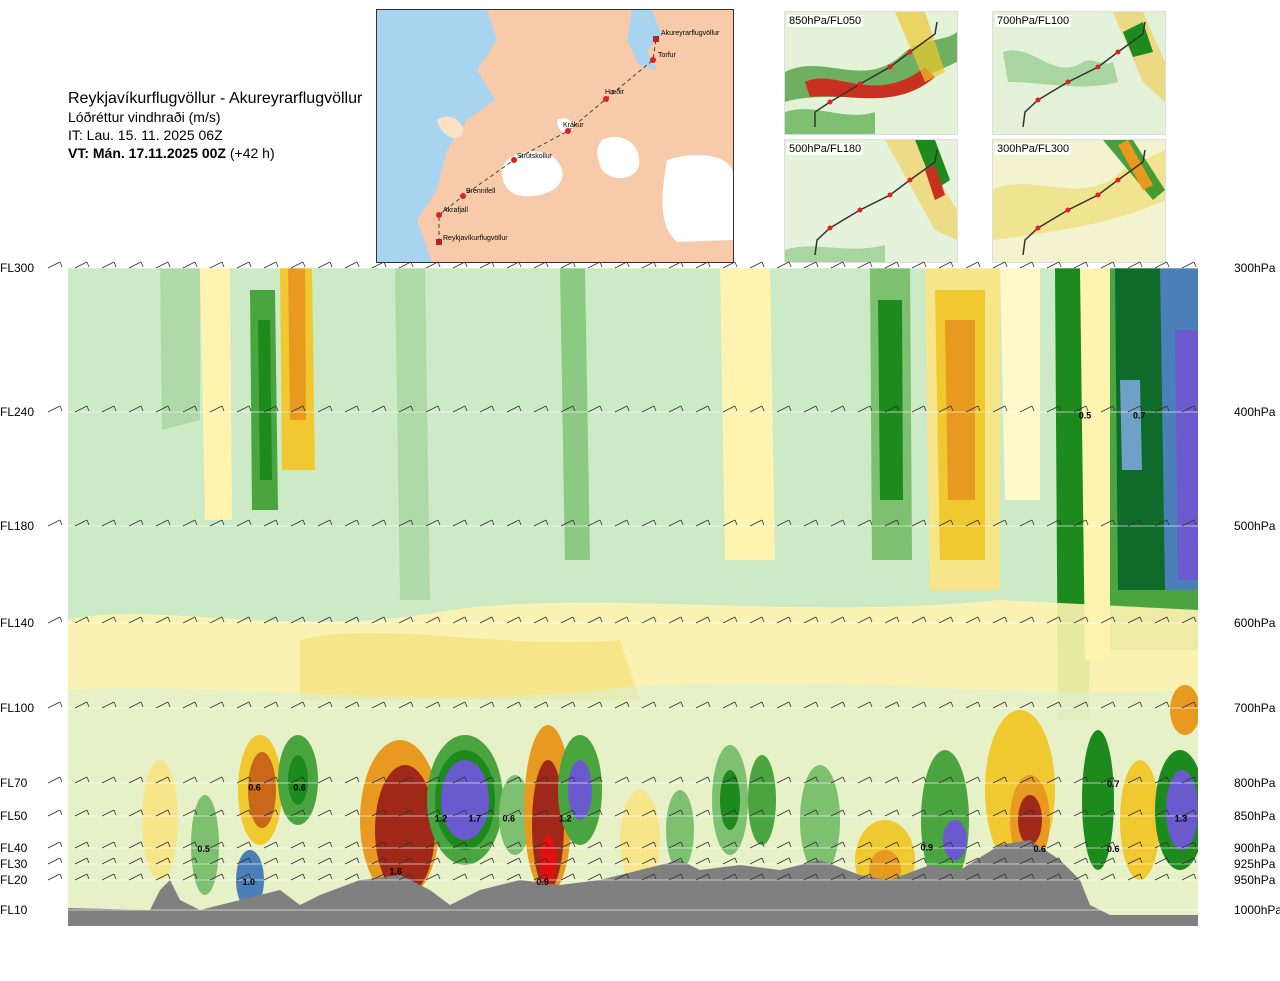 This screenshot has width=1280, height=981. Describe the element at coordinates (1033, 21) in the screenshot. I see `mini-map-700-label: 700hPa/FL100` at that location.